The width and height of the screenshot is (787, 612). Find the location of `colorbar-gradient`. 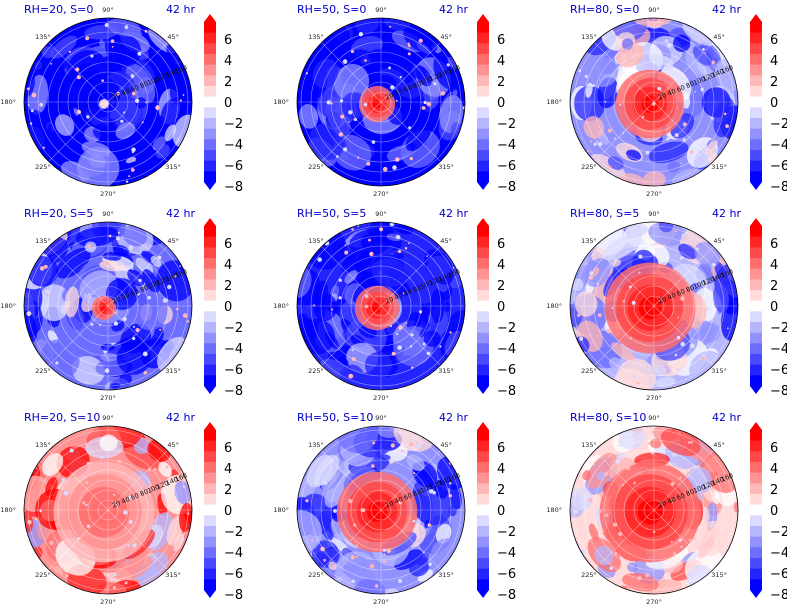

colorbar-gradient is located at coordinates (756, 306).